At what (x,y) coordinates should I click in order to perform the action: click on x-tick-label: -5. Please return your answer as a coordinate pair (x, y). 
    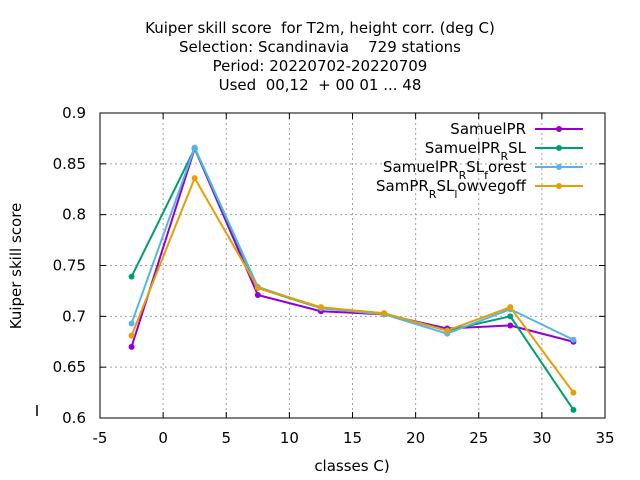
    Looking at the image, I should click on (100, 438).